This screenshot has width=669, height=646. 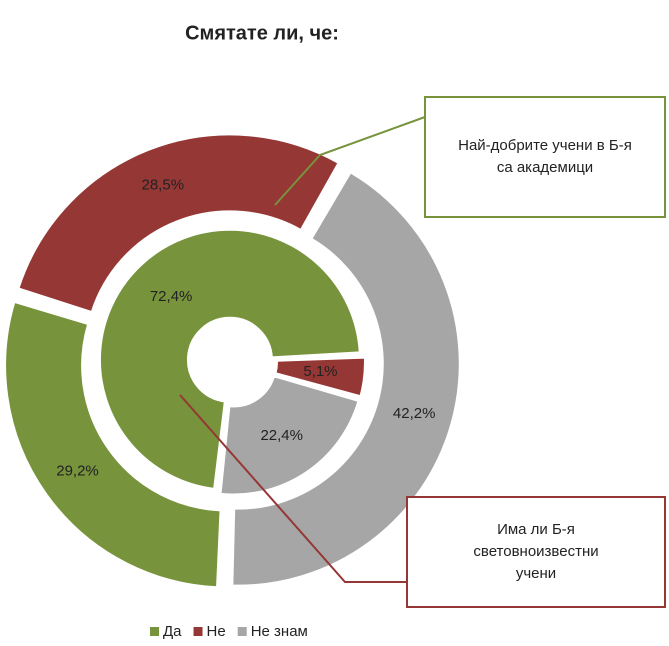 I want to click on data-label: 72,4%, so click(x=171, y=296).